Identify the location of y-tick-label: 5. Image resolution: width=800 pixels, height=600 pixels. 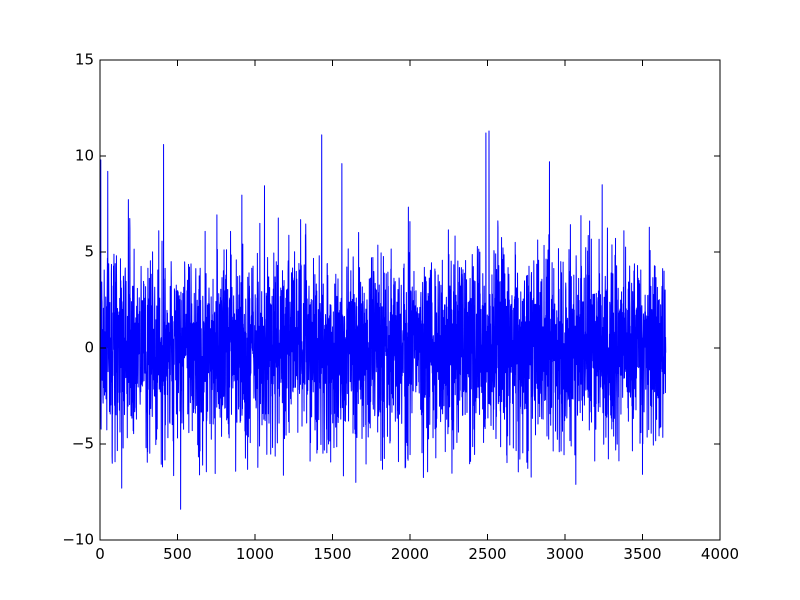
(89, 252).